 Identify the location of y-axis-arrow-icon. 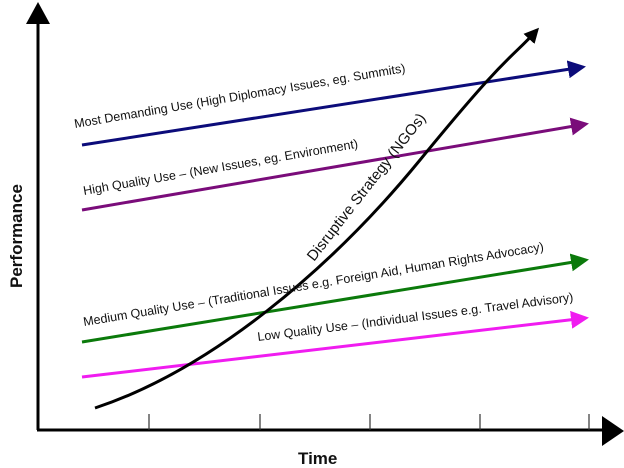
(38, 13).